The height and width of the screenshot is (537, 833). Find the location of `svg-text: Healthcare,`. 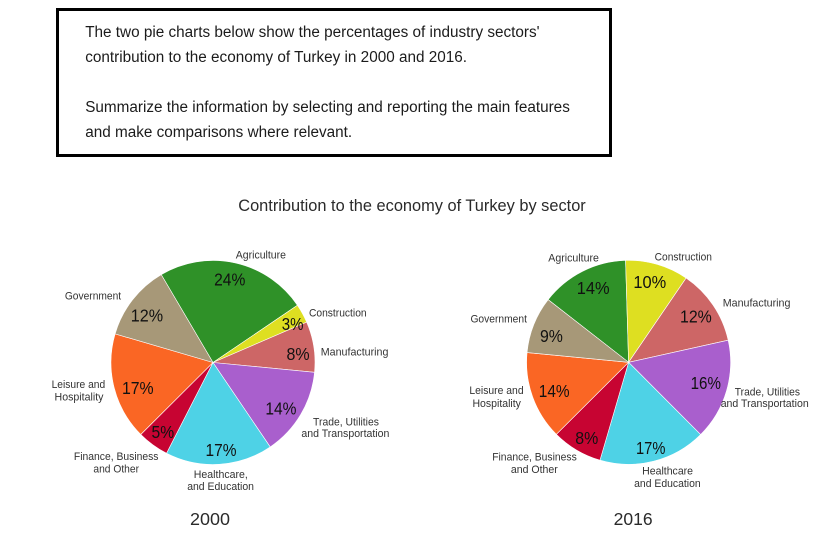

svg-text: Healthcare, is located at coordinates (221, 475).